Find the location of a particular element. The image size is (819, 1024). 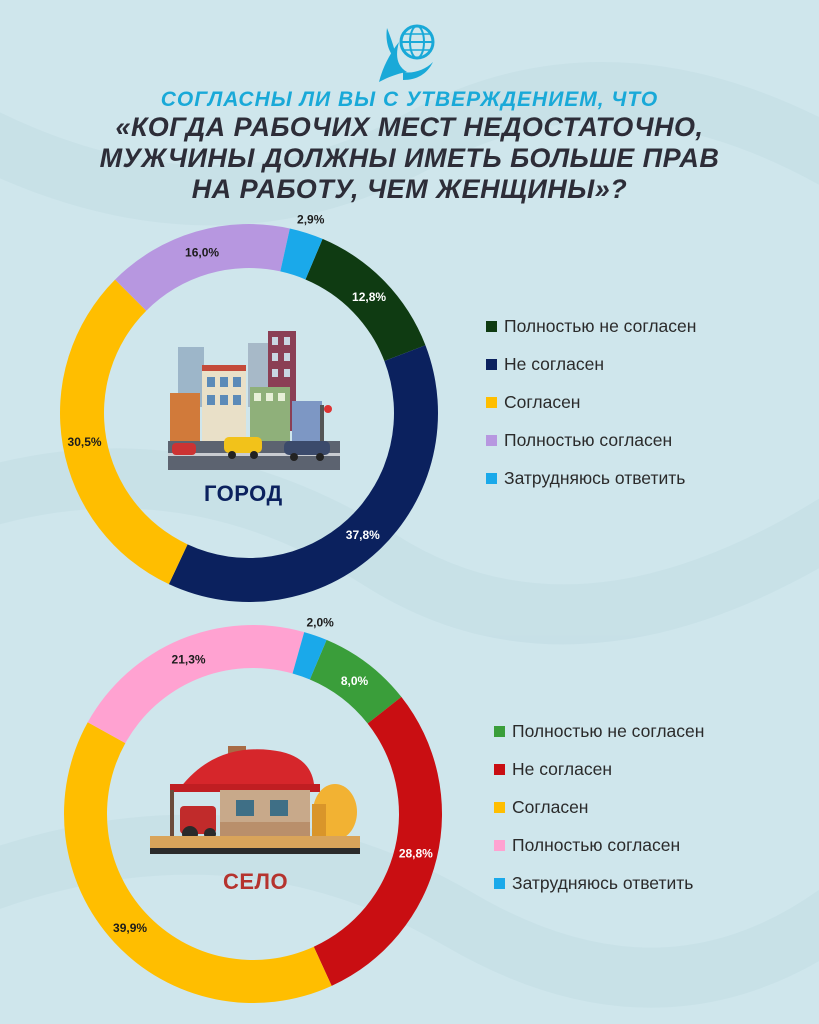

title-line-3: МУЖЧИНЫ ДОЛЖНЫ ИМЕТЬ БОЛЬШЕ ПРАВ is located at coordinates (409, 158).